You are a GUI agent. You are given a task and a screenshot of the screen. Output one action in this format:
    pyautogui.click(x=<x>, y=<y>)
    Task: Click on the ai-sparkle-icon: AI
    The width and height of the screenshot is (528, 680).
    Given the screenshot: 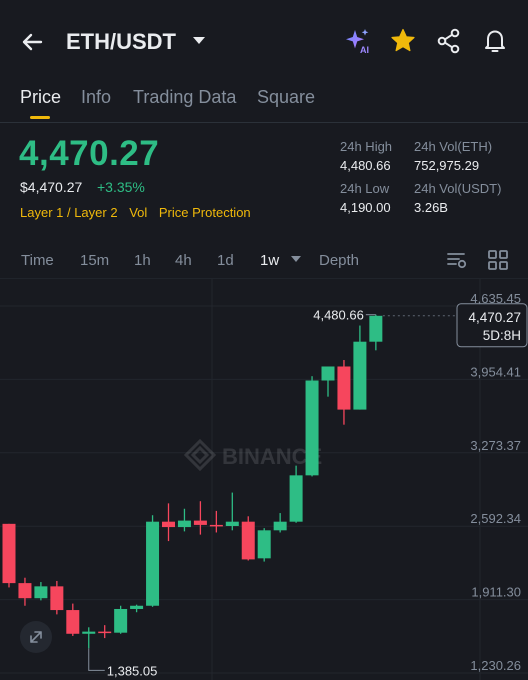 What is the action you would take?
    pyautogui.click(x=358, y=41)
    